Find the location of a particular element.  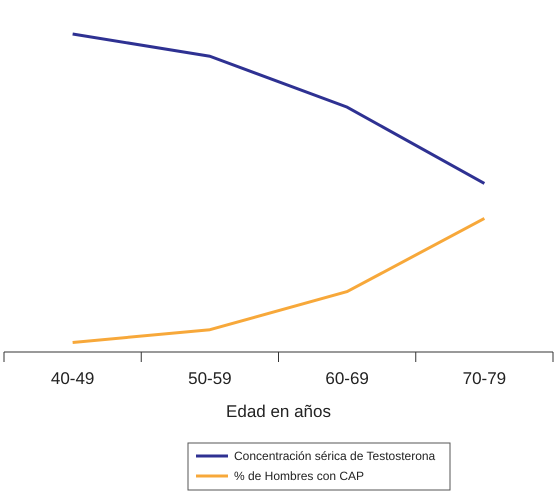

x-tick-label: 70-79 is located at coordinates (484, 378).